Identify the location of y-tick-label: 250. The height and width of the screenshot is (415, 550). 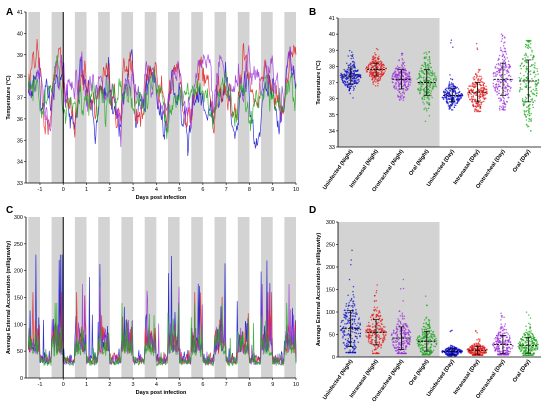
(18, 245).